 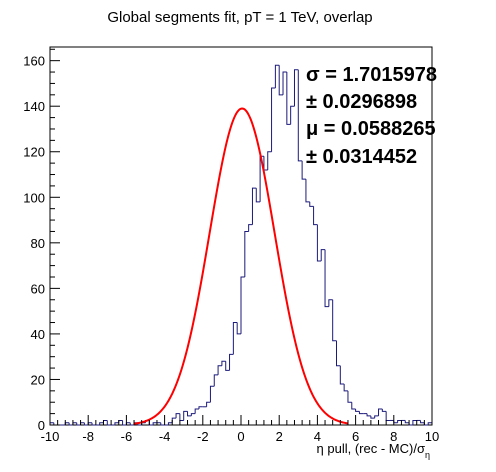 I want to click on y-tick-label: 140, so click(x=34, y=106).